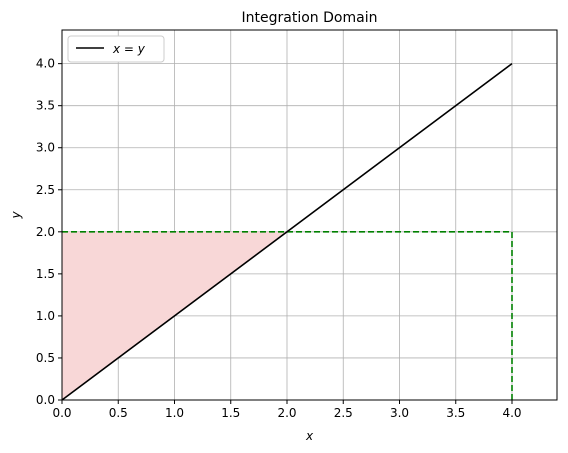  I want to click on x-tick-label: 0.5, so click(118, 413).